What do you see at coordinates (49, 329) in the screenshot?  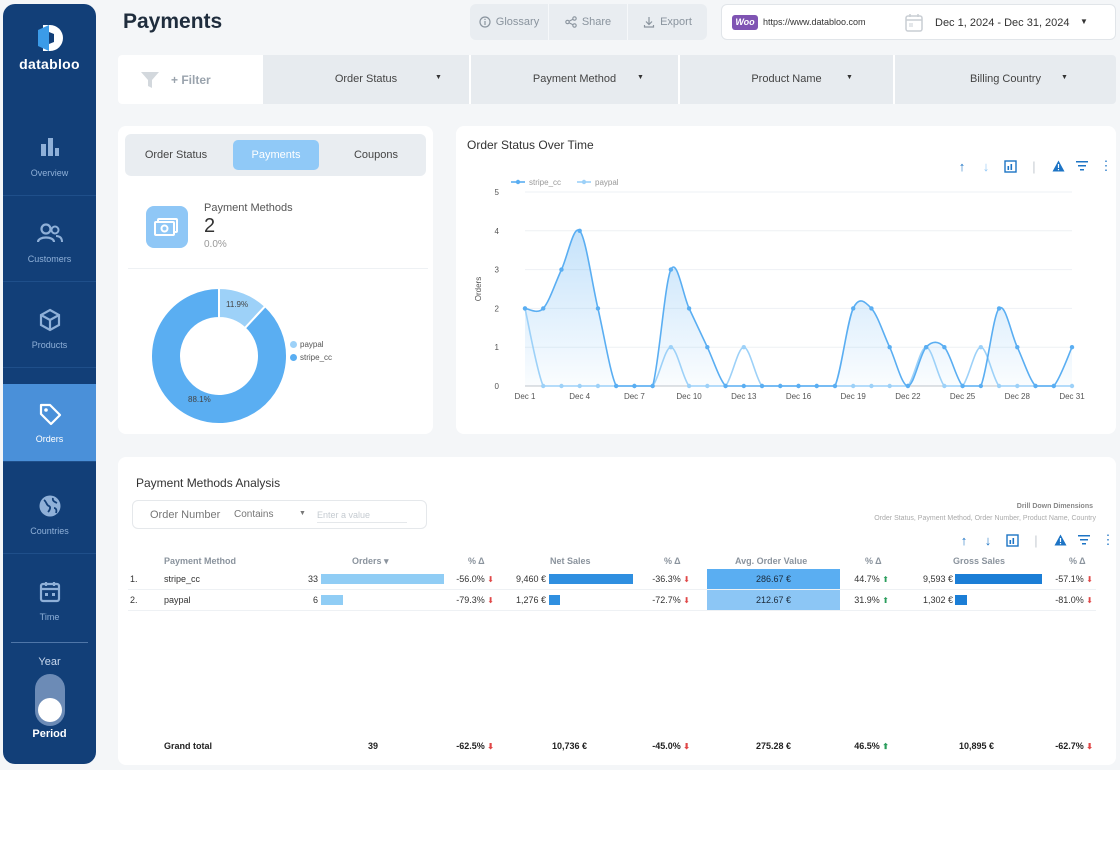 I see `sidebar-item-products: Products` at bounding box center [49, 329].